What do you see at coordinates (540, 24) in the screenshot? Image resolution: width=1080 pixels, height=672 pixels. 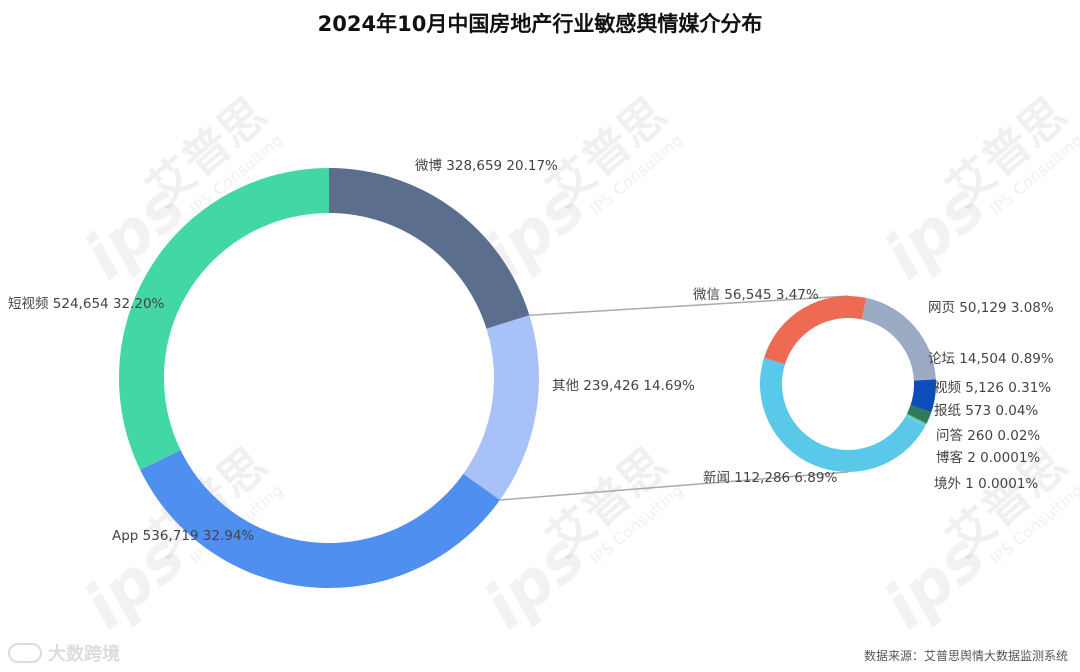 I see `chart-title: 2024年10月中国房地产行业敏感舆情媒介分布` at bounding box center [540, 24].